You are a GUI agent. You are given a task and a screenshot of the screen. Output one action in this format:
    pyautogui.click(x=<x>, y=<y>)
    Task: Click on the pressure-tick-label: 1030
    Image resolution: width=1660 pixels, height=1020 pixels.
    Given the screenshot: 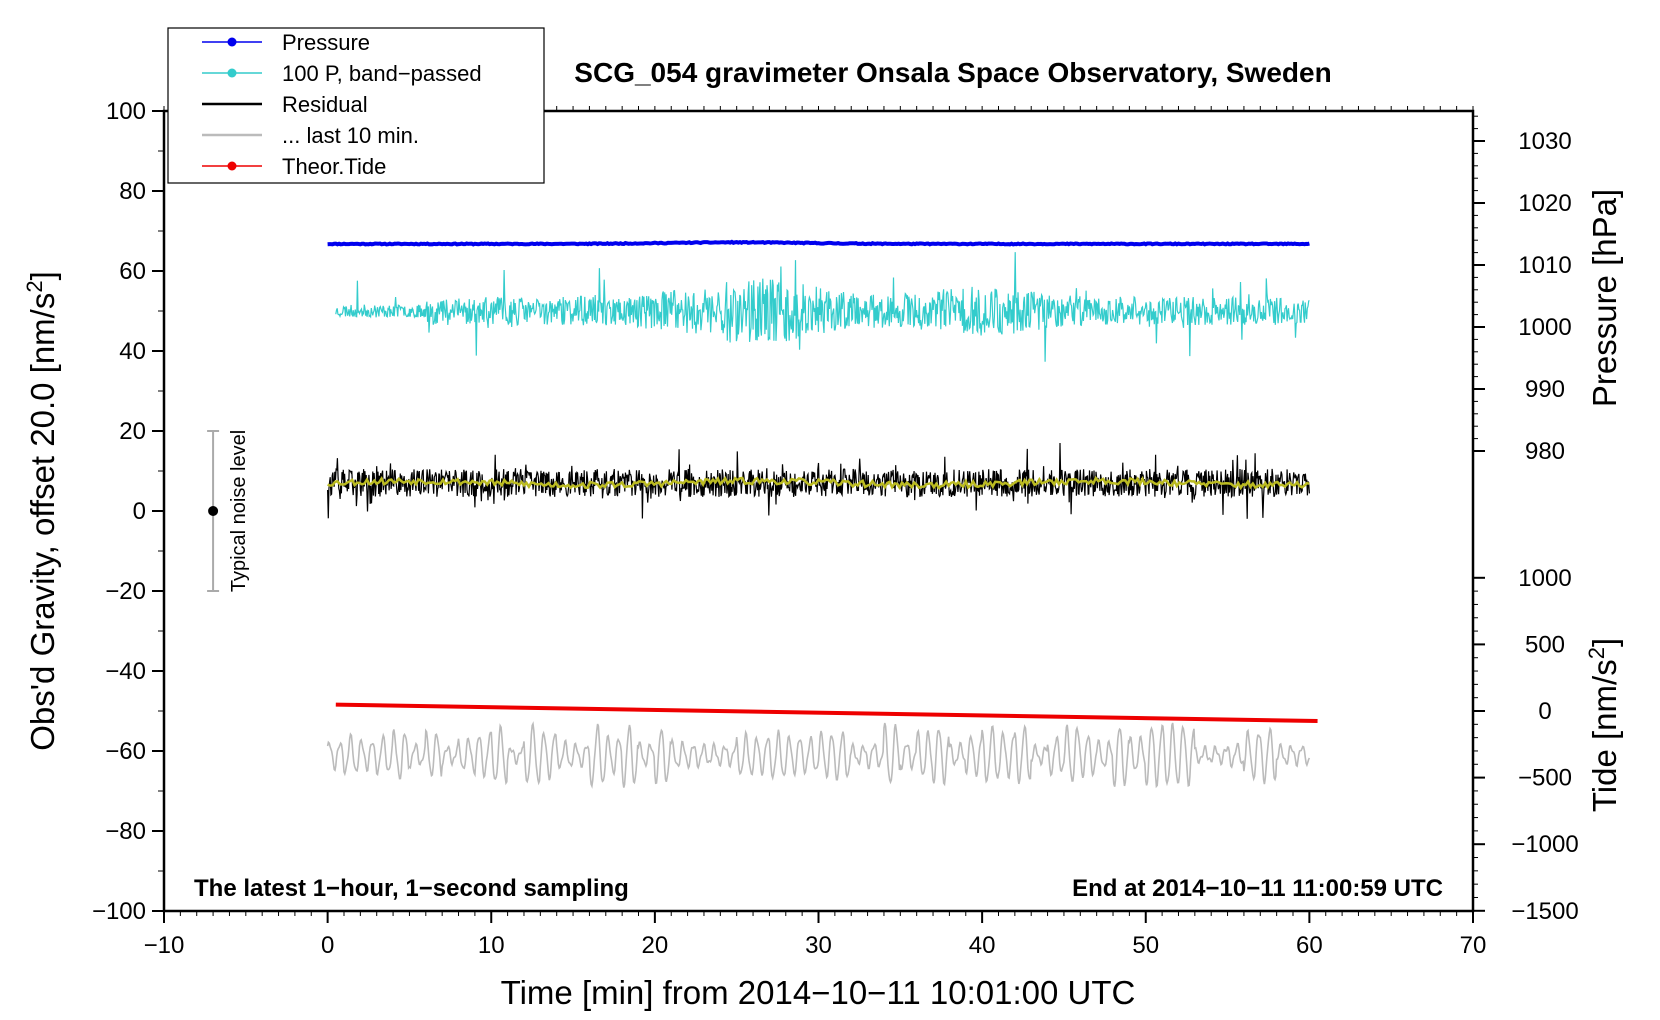 What is the action you would take?
    pyautogui.click(x=1544, y=141)
    